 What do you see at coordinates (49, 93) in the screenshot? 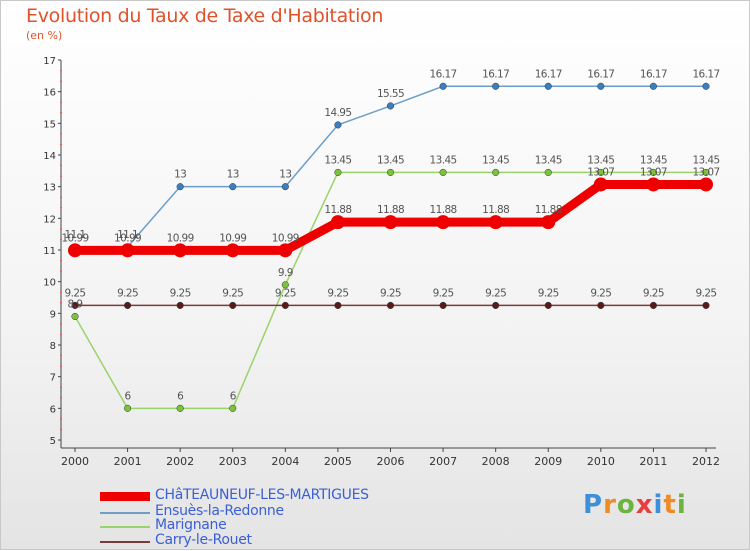
I see `y-tick-label-16: 16` at bounding box center [49, 93].